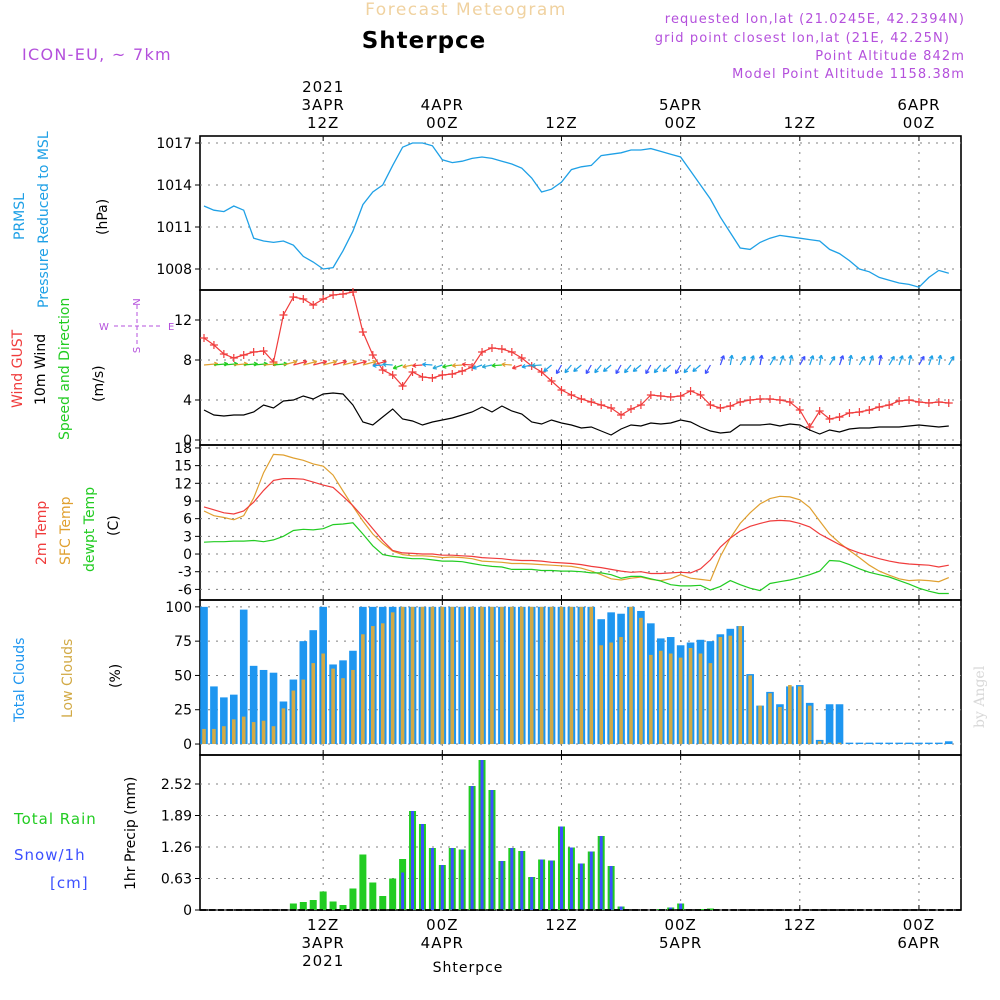 The width and height of the screenshot is (1000, 1000). What do you see at coordinates (178, 608) in the screenshot?
I see `y-tick-label: 100` at bounding box center [178, 608].